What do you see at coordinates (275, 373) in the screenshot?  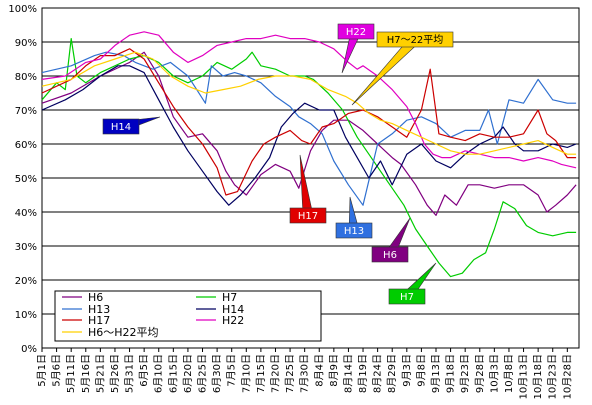 I see `x-tick-label: 7月20日` at bounding box center [275, 373].